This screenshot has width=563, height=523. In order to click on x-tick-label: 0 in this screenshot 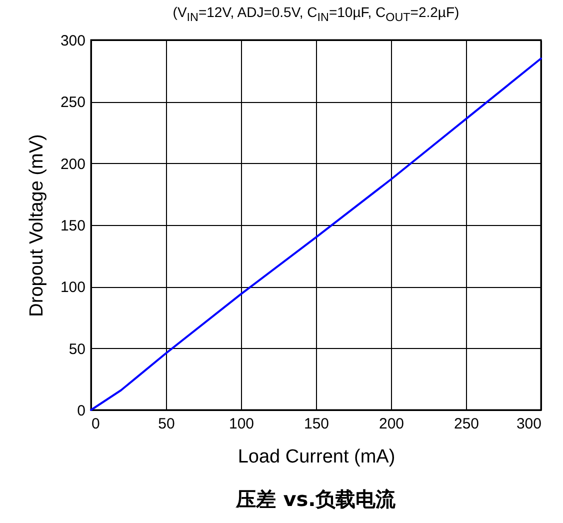, I will do `click(96, 424)`.